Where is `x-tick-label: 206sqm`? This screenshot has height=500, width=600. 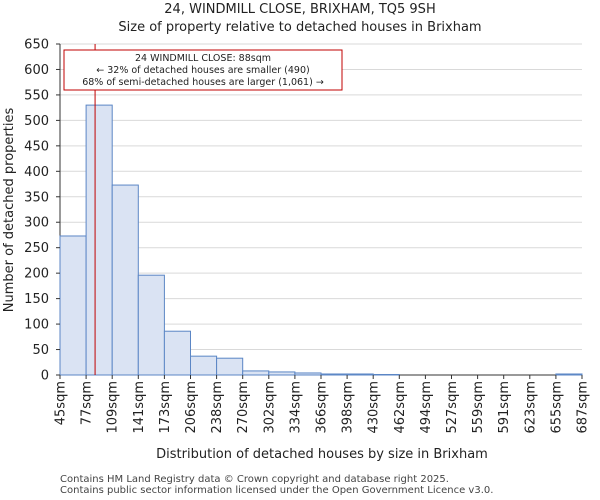
x-tick-label: 206sqm is located at coordinates (191, 407).